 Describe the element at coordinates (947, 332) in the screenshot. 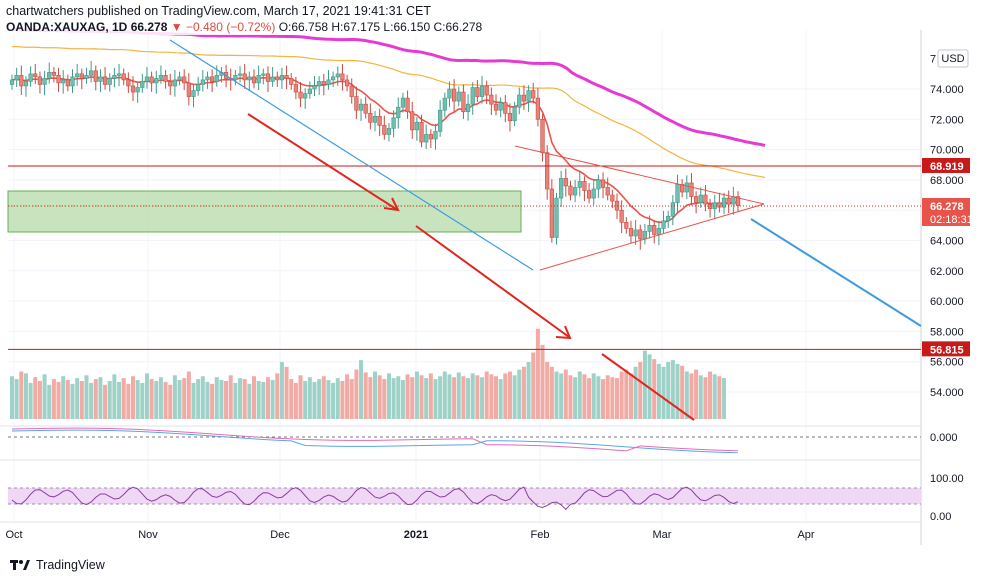

I see `price-tick-label: 58.000` at that location.